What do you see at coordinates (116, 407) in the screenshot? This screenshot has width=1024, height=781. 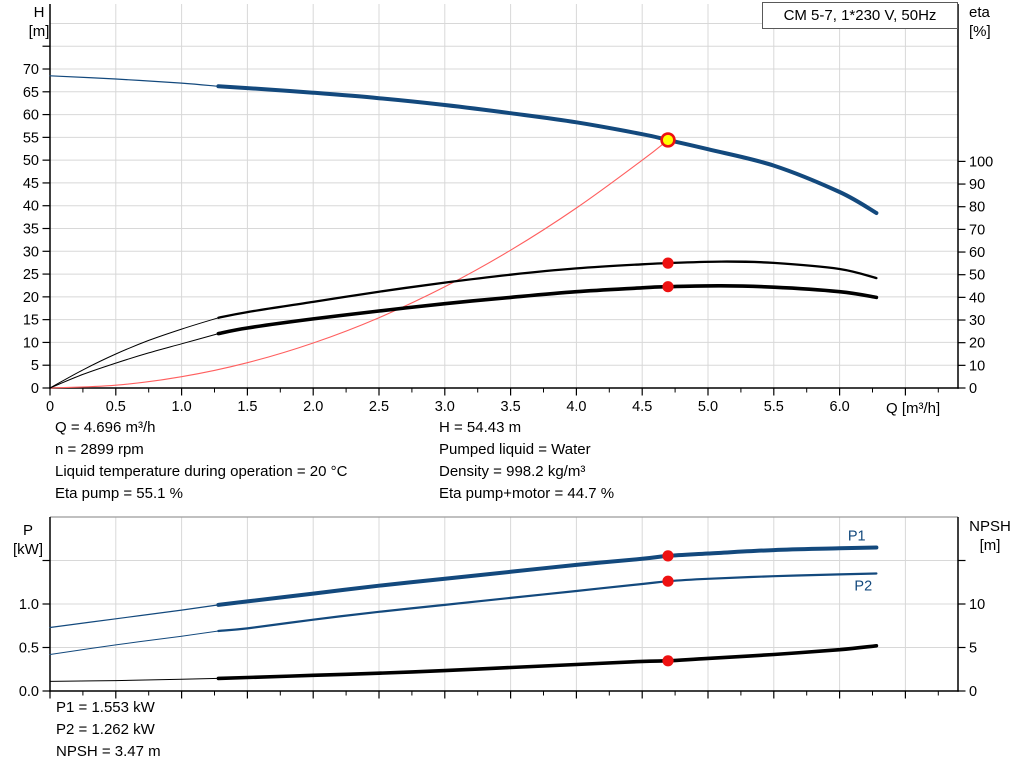 I see `x-tick-label: 0.5` at bounding box center [116, 407].